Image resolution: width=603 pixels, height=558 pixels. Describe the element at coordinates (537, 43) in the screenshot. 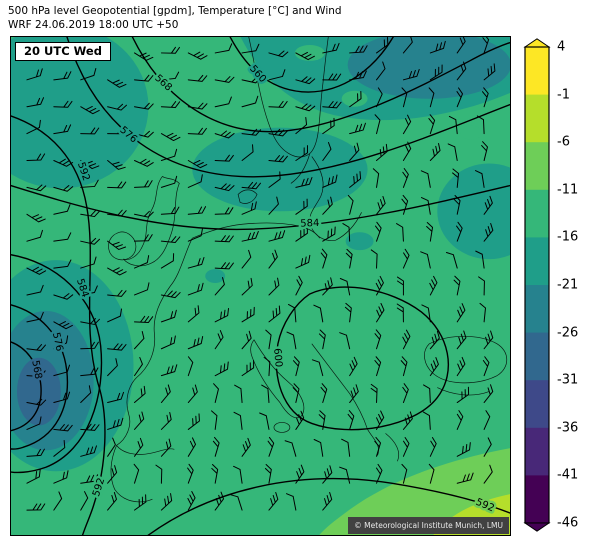

I see `colorbar-top-arrow` at that location.